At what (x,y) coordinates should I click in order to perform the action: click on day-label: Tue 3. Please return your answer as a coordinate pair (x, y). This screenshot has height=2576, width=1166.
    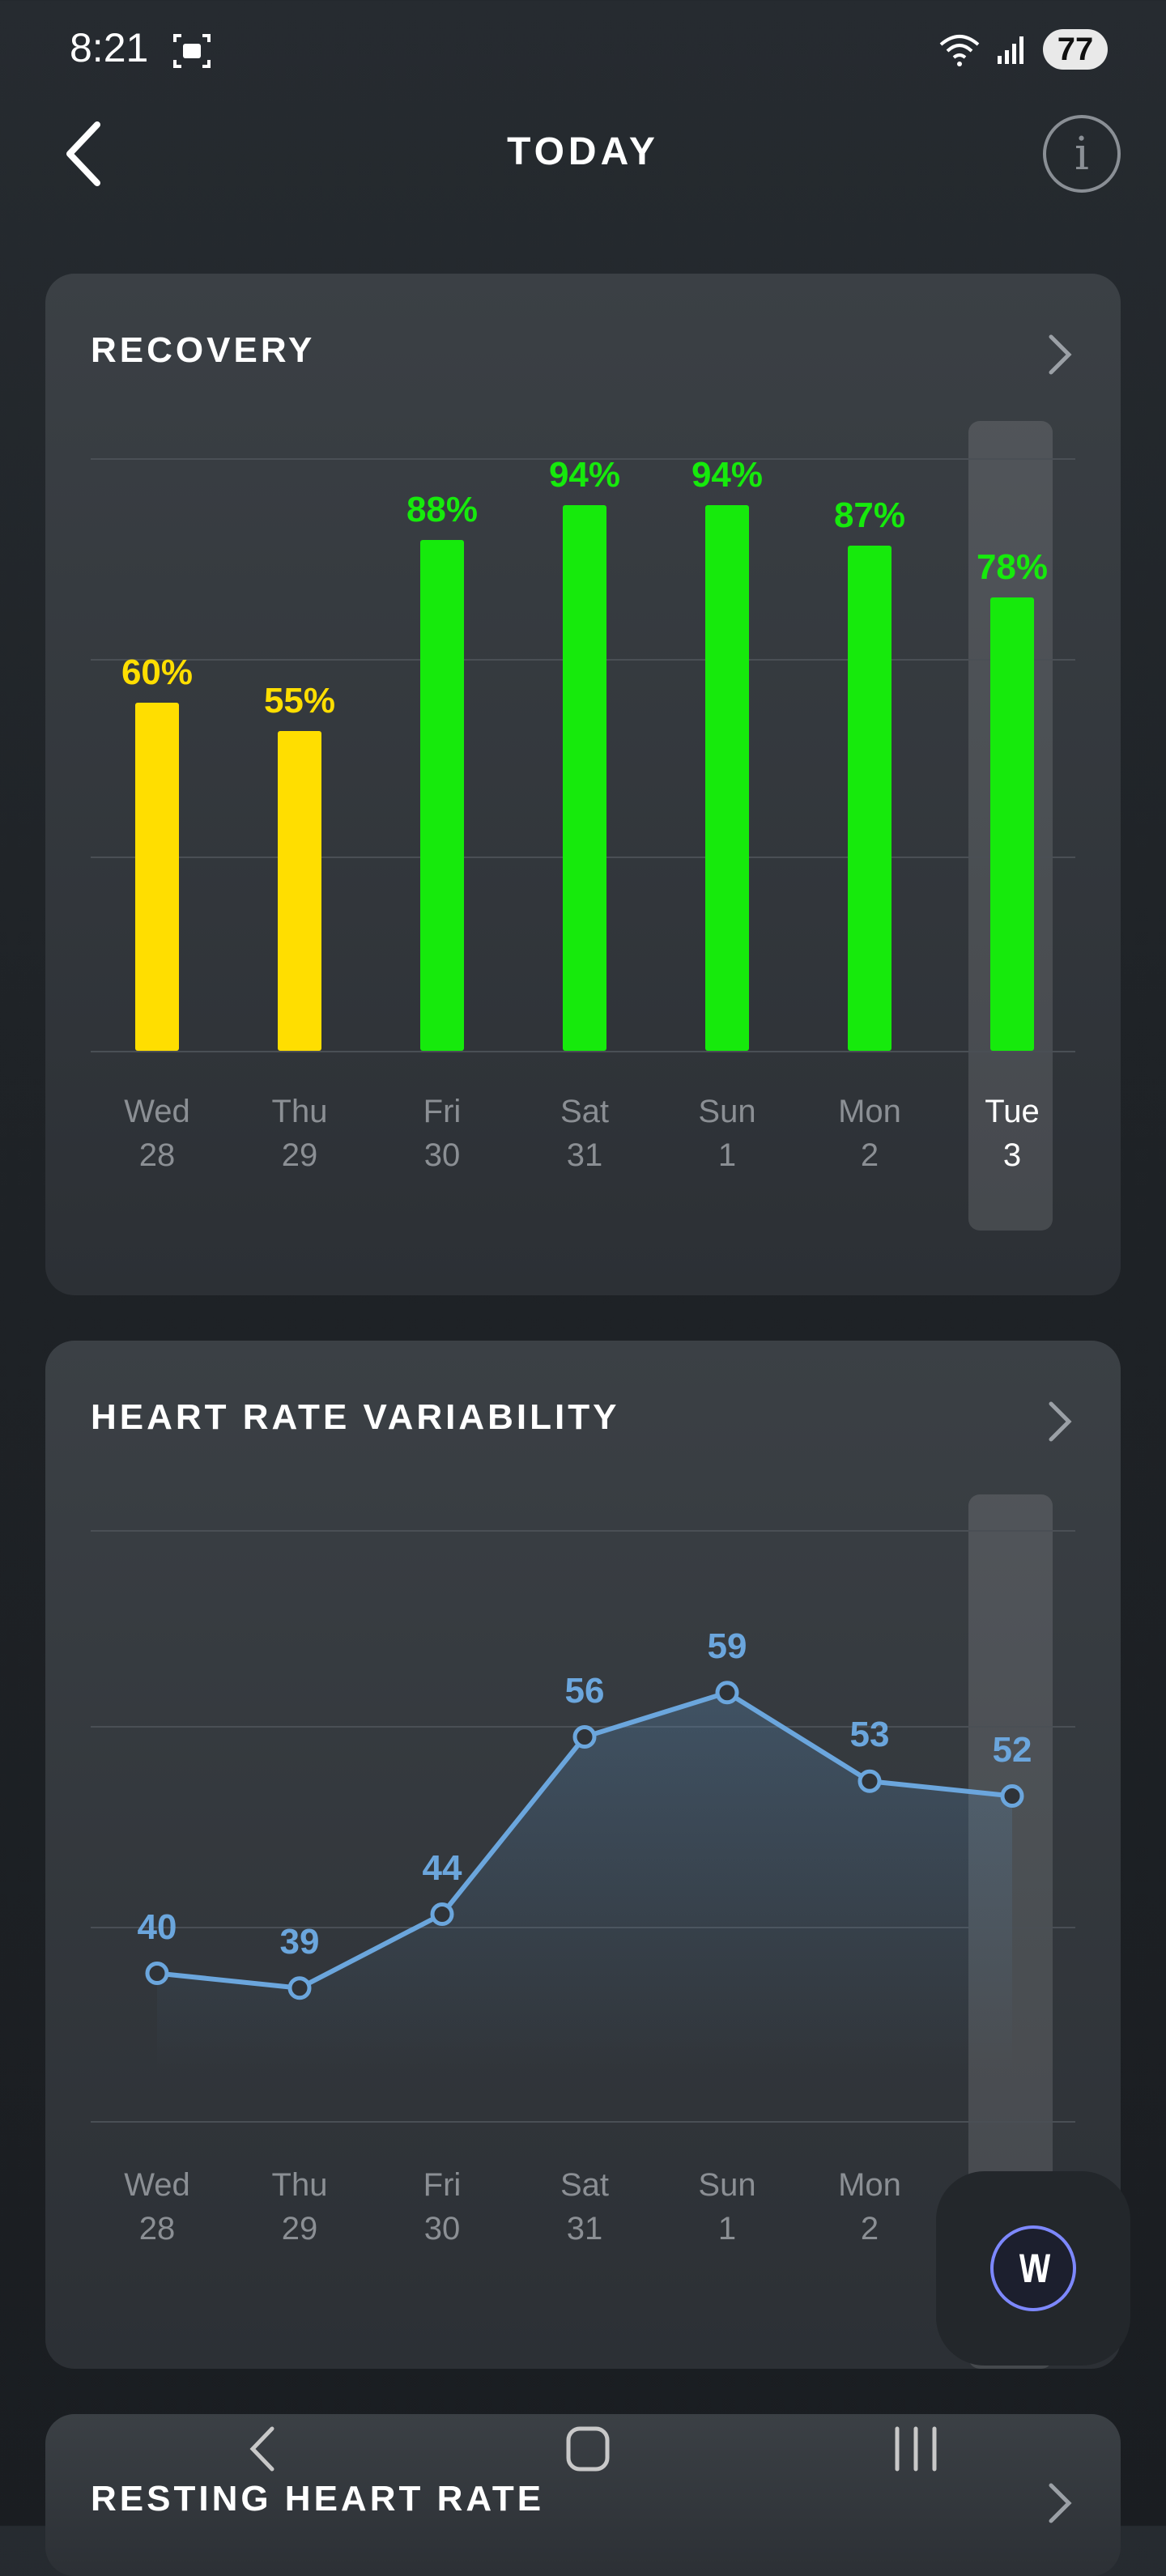
    Looking at the image, I should click on (1012, 1133).